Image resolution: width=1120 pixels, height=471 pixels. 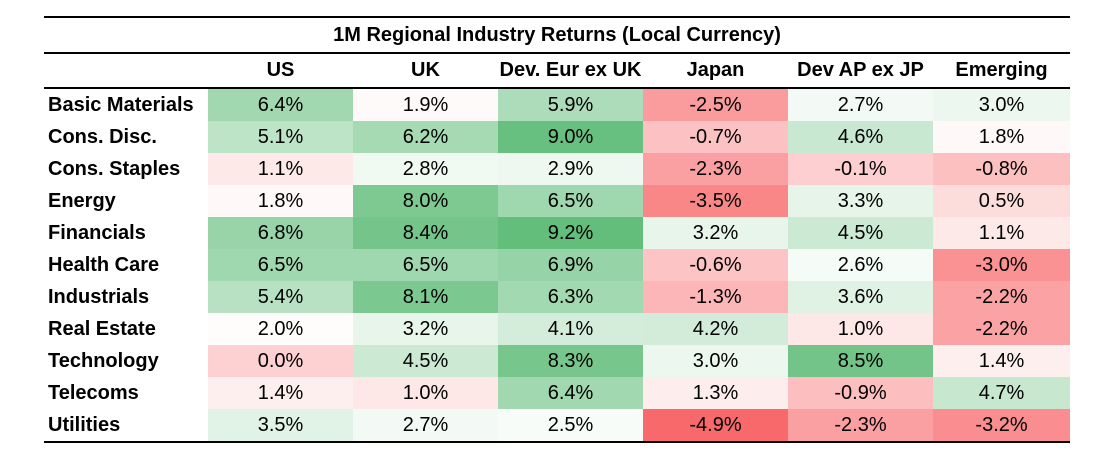 What do you see at coordinates (570, 104) in the screenshot?
I see `heat-cell: 5.9%` at bounding box center [570, 104].